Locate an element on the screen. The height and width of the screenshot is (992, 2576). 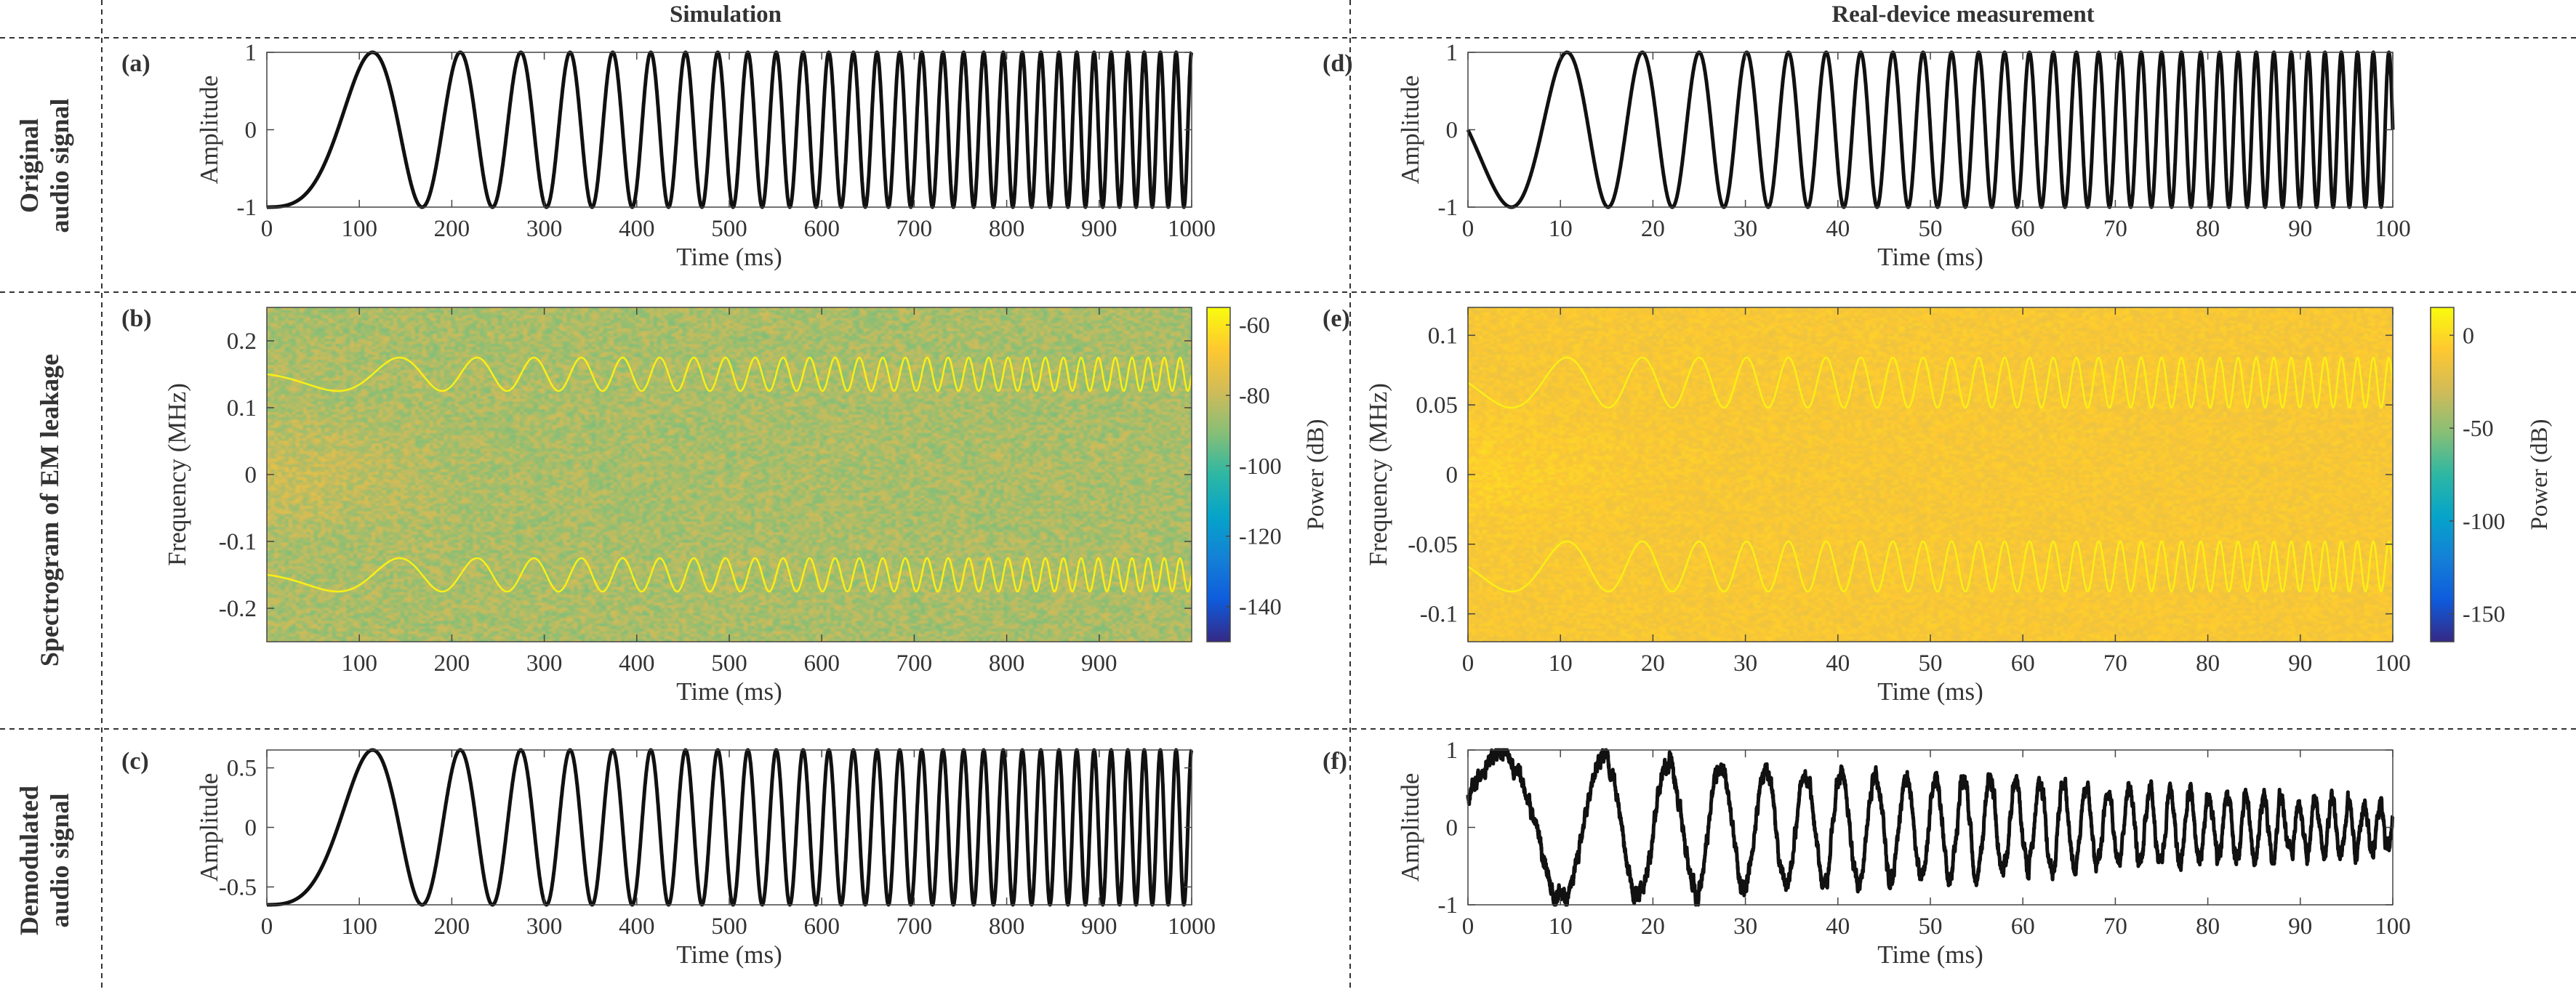
y-tick-label: -0.2 is located at coordinates (238, 609).